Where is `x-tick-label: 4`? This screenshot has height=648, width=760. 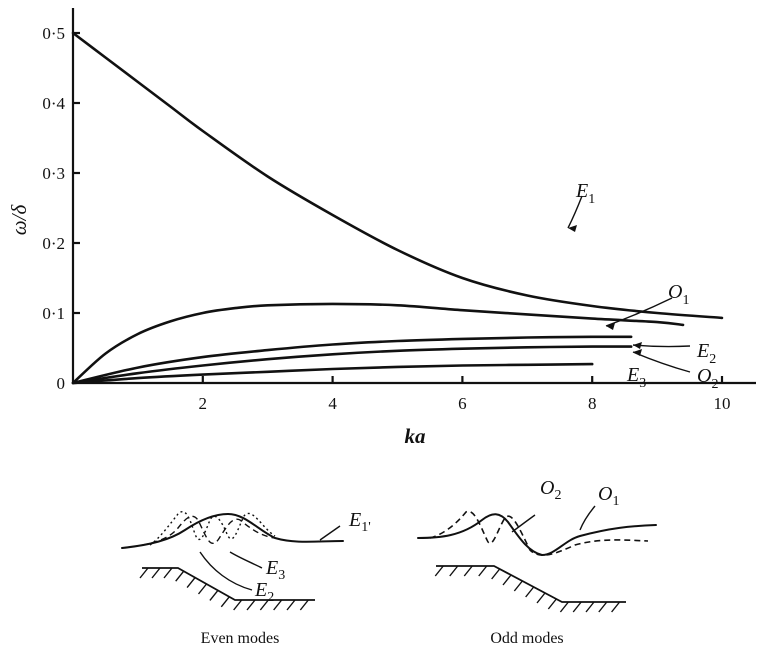
x-tick-label: 4 is located at coordinates (332, 403).